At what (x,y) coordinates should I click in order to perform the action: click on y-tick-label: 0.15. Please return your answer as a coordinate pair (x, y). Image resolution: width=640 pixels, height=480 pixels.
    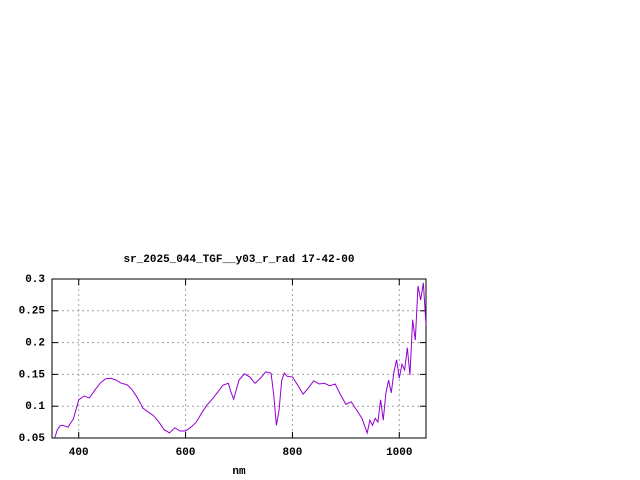
    Looking at the image, I should click on (32, 375).